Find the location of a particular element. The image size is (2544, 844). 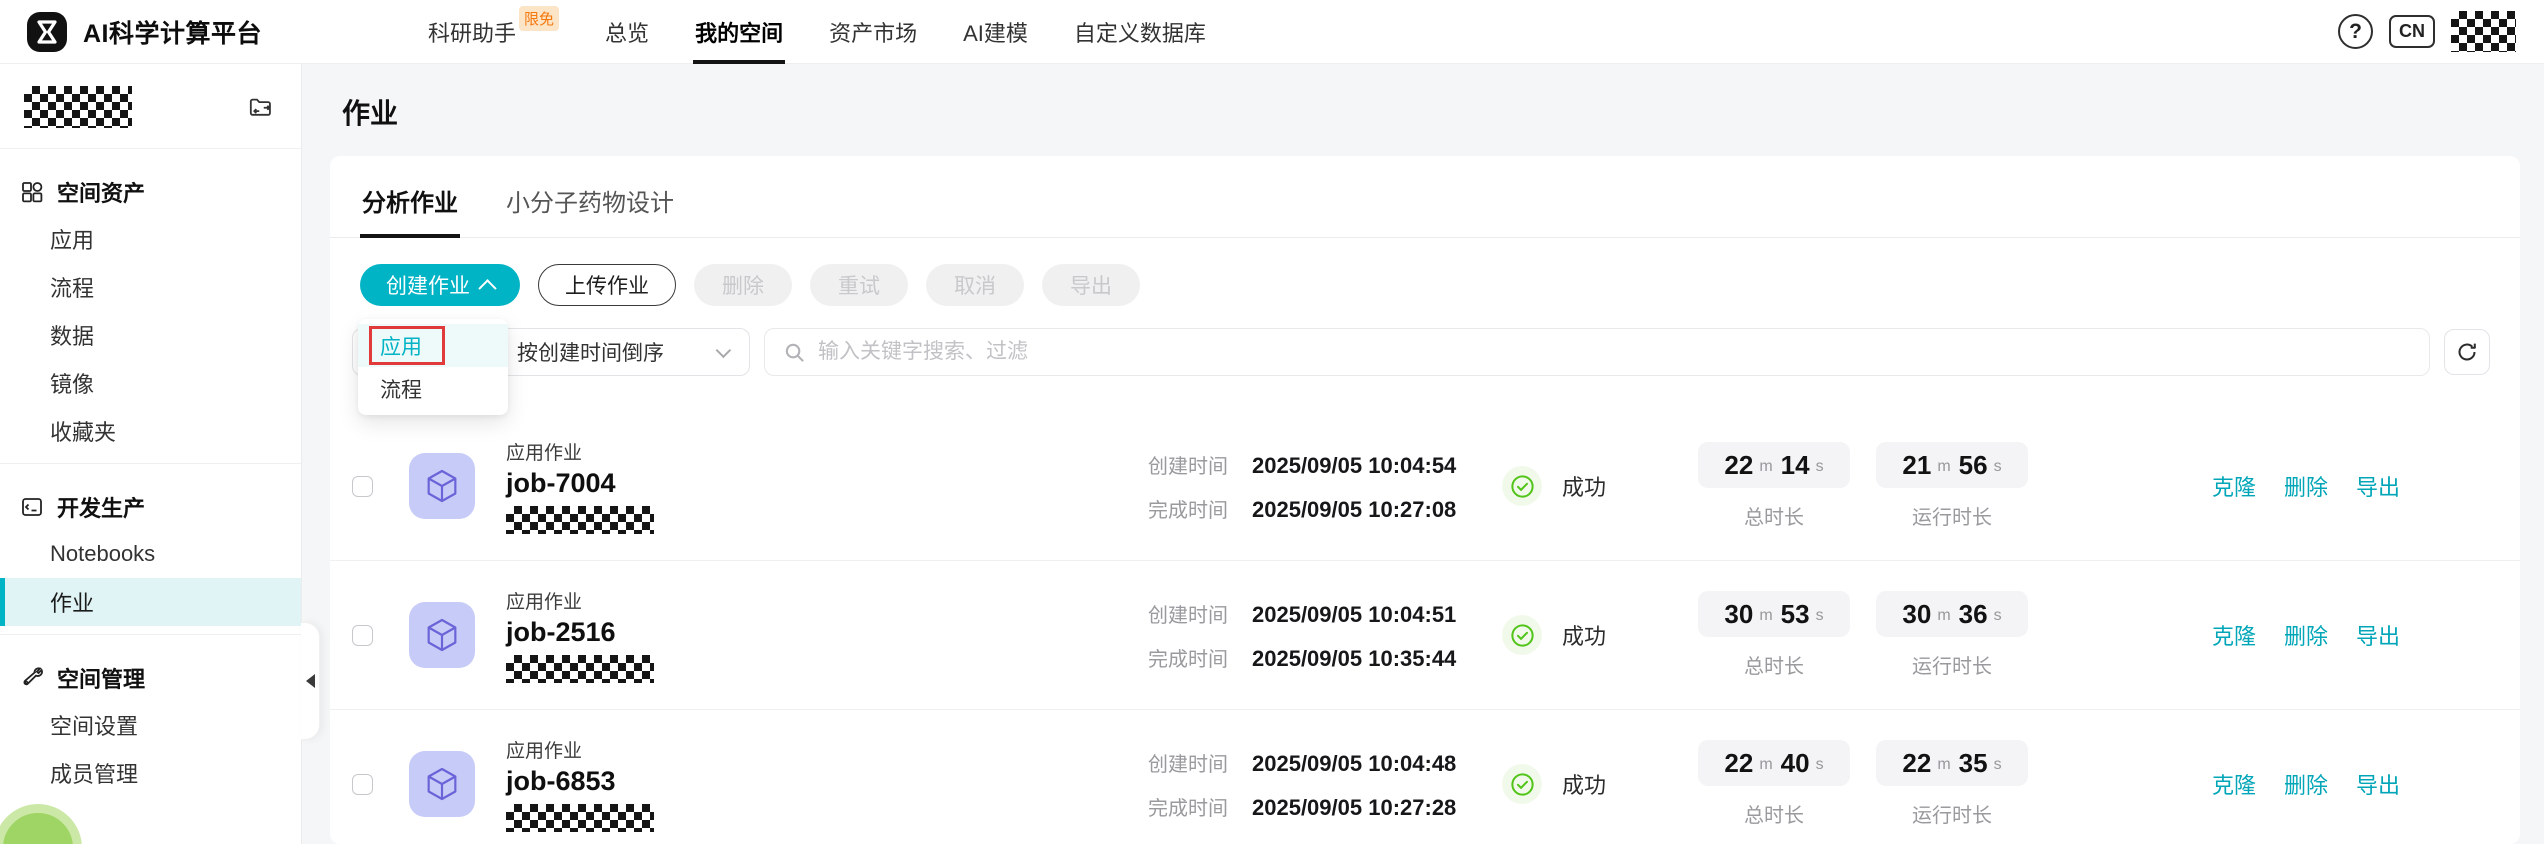

dropdown-item-app: 应用 is located at coordinates (433, 345).